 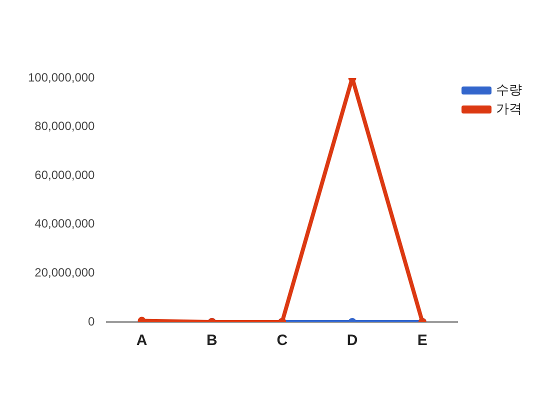 I want to click on x-tick-label: E, so click(x=422, y=341).